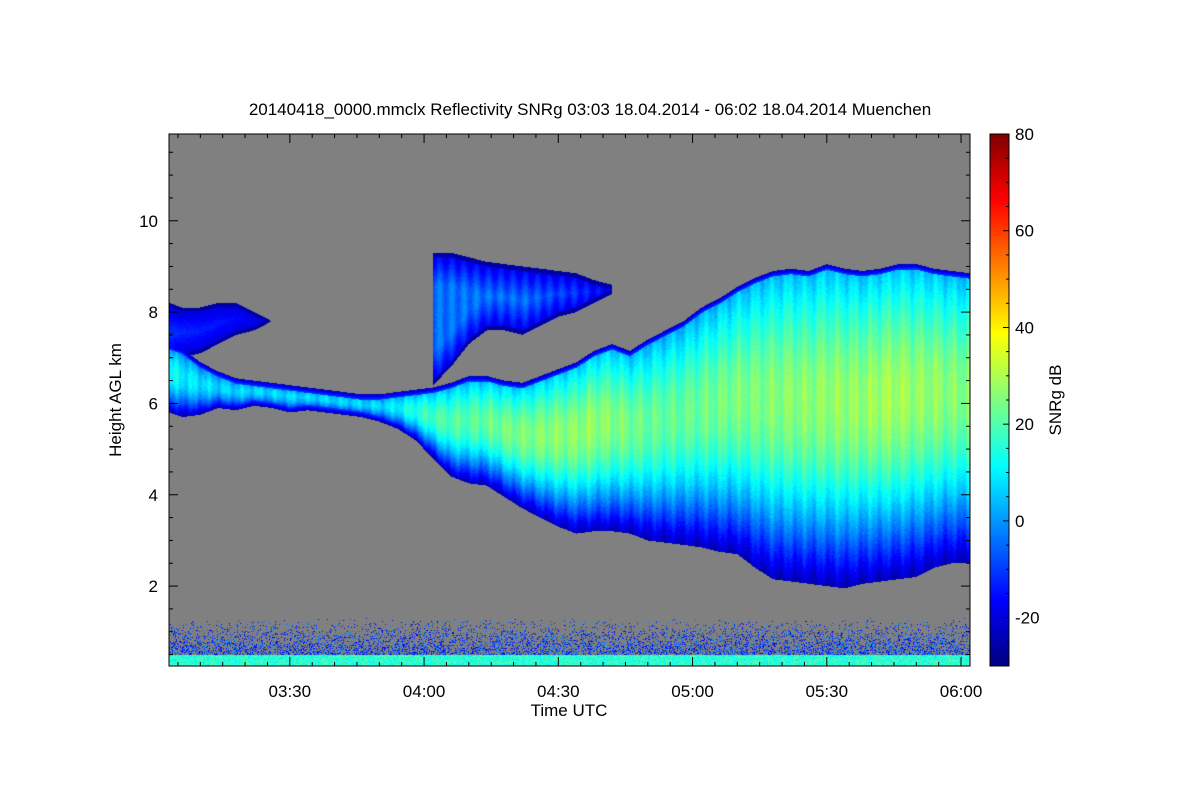  What do you see at coordinates (148, 221) in the screenshot?
I see `y-tick-label: 10` at bounding box center [148, 221].